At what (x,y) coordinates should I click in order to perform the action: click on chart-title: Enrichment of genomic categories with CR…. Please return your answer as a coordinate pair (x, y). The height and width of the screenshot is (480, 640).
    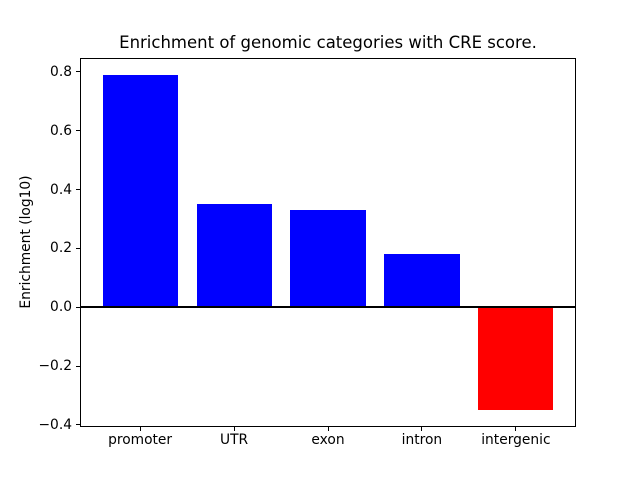
    Looking at the image, I should click on (328, 42).